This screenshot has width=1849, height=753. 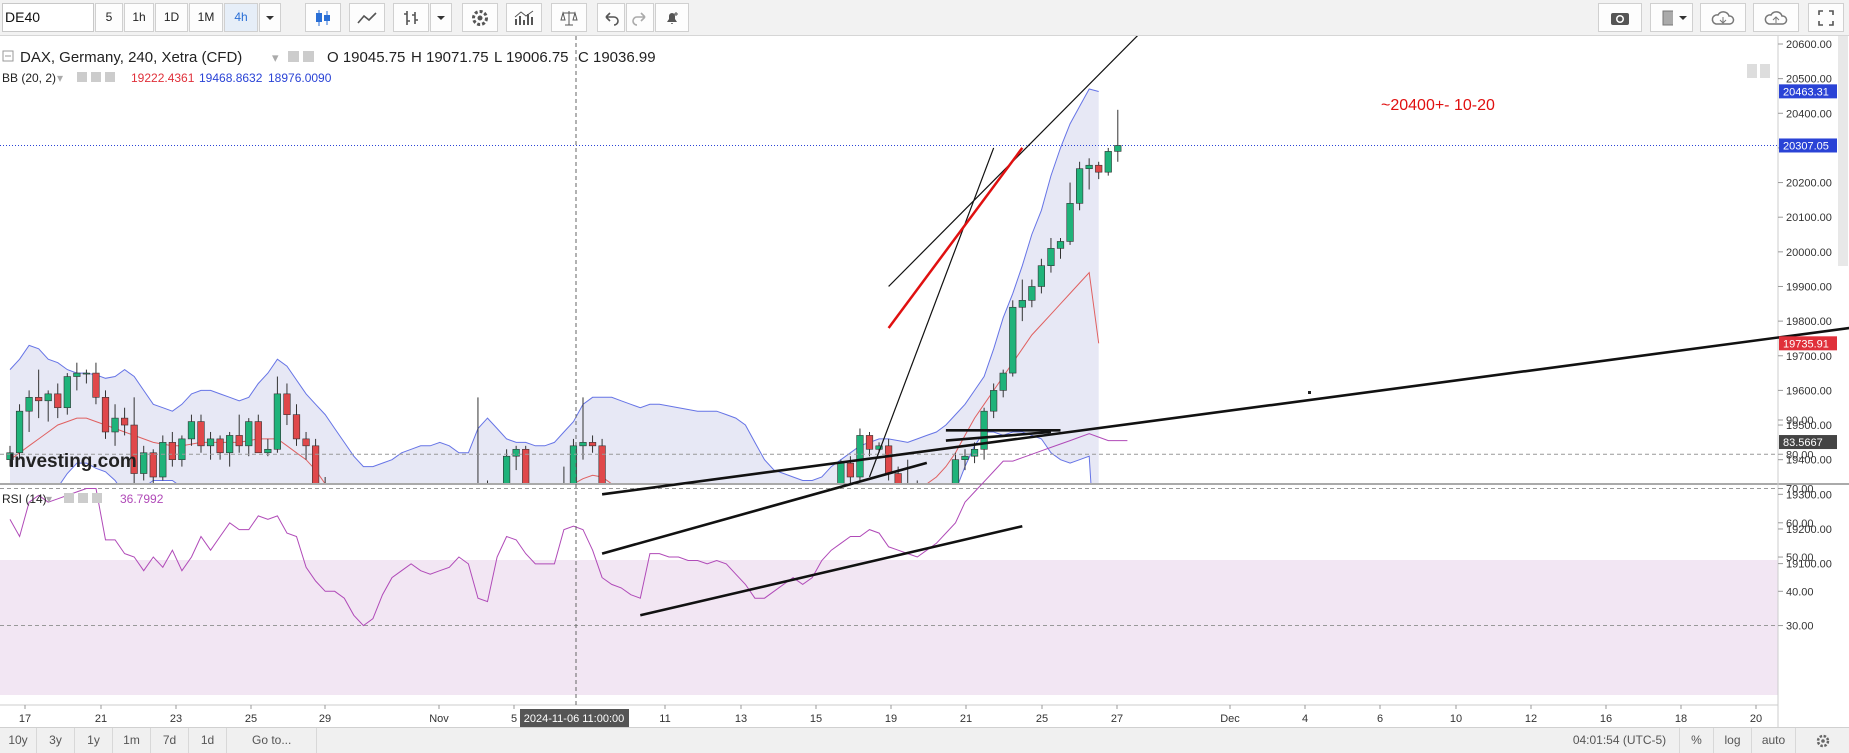 I want to click on range-7d-button: 7d, so click(x=170, y=740).